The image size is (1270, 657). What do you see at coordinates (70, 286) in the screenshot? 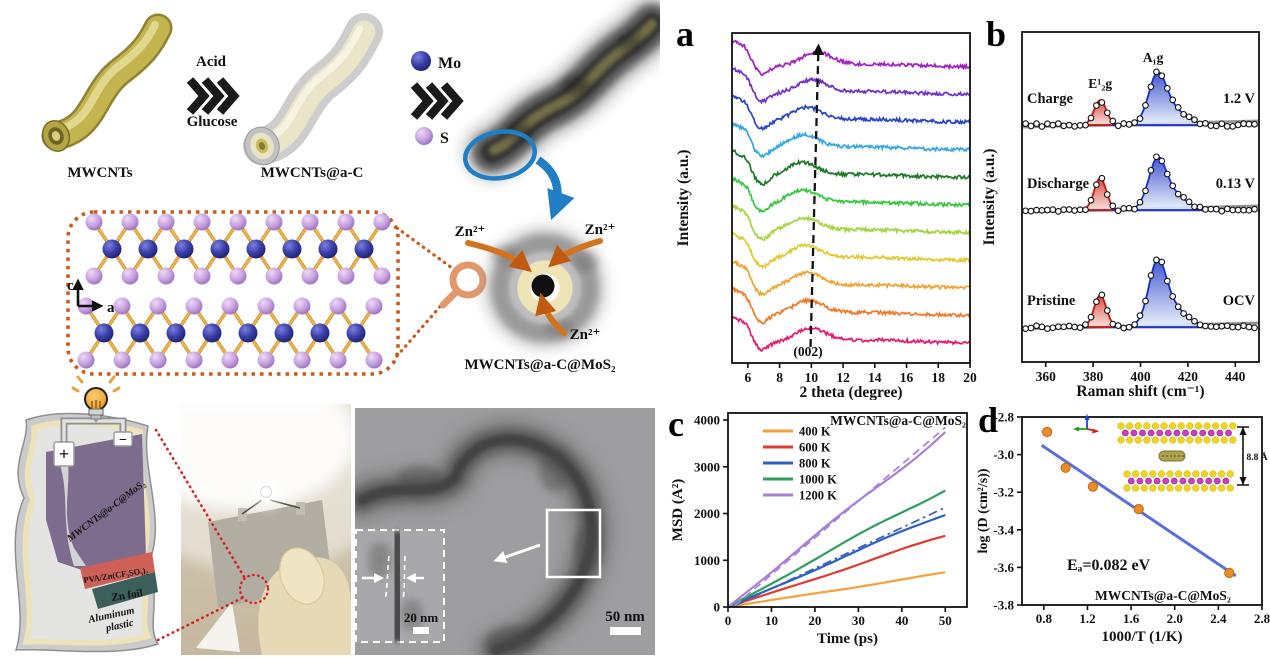
I see `axis-c-label: c` at bounding box center [70, 286].